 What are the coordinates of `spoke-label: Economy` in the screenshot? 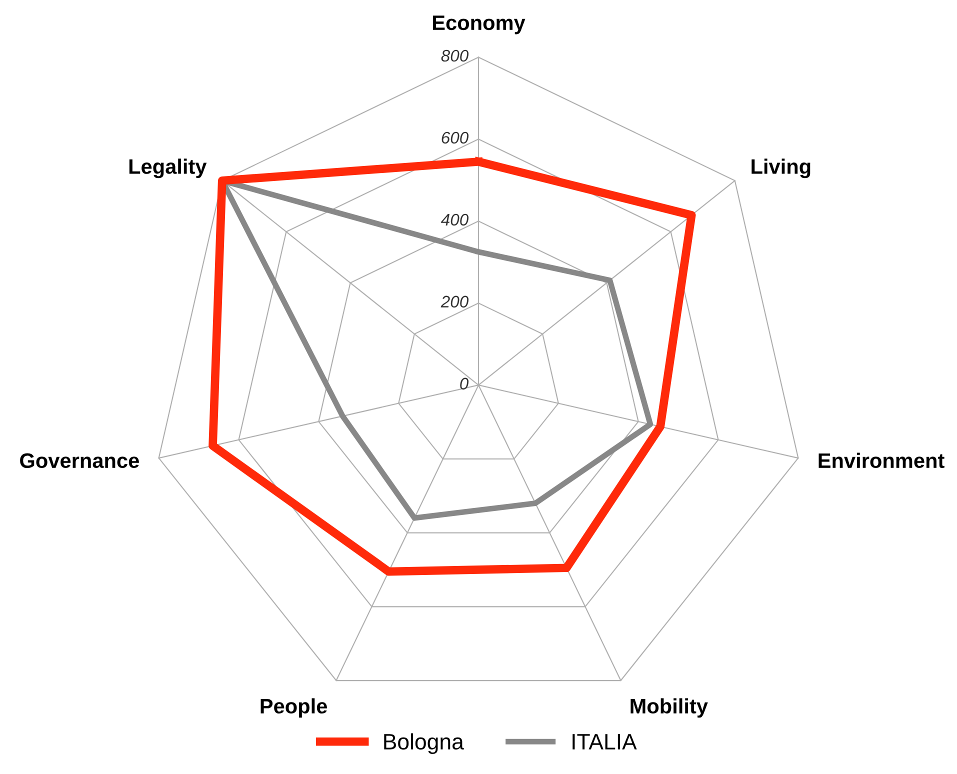 It's located at (479, 25).